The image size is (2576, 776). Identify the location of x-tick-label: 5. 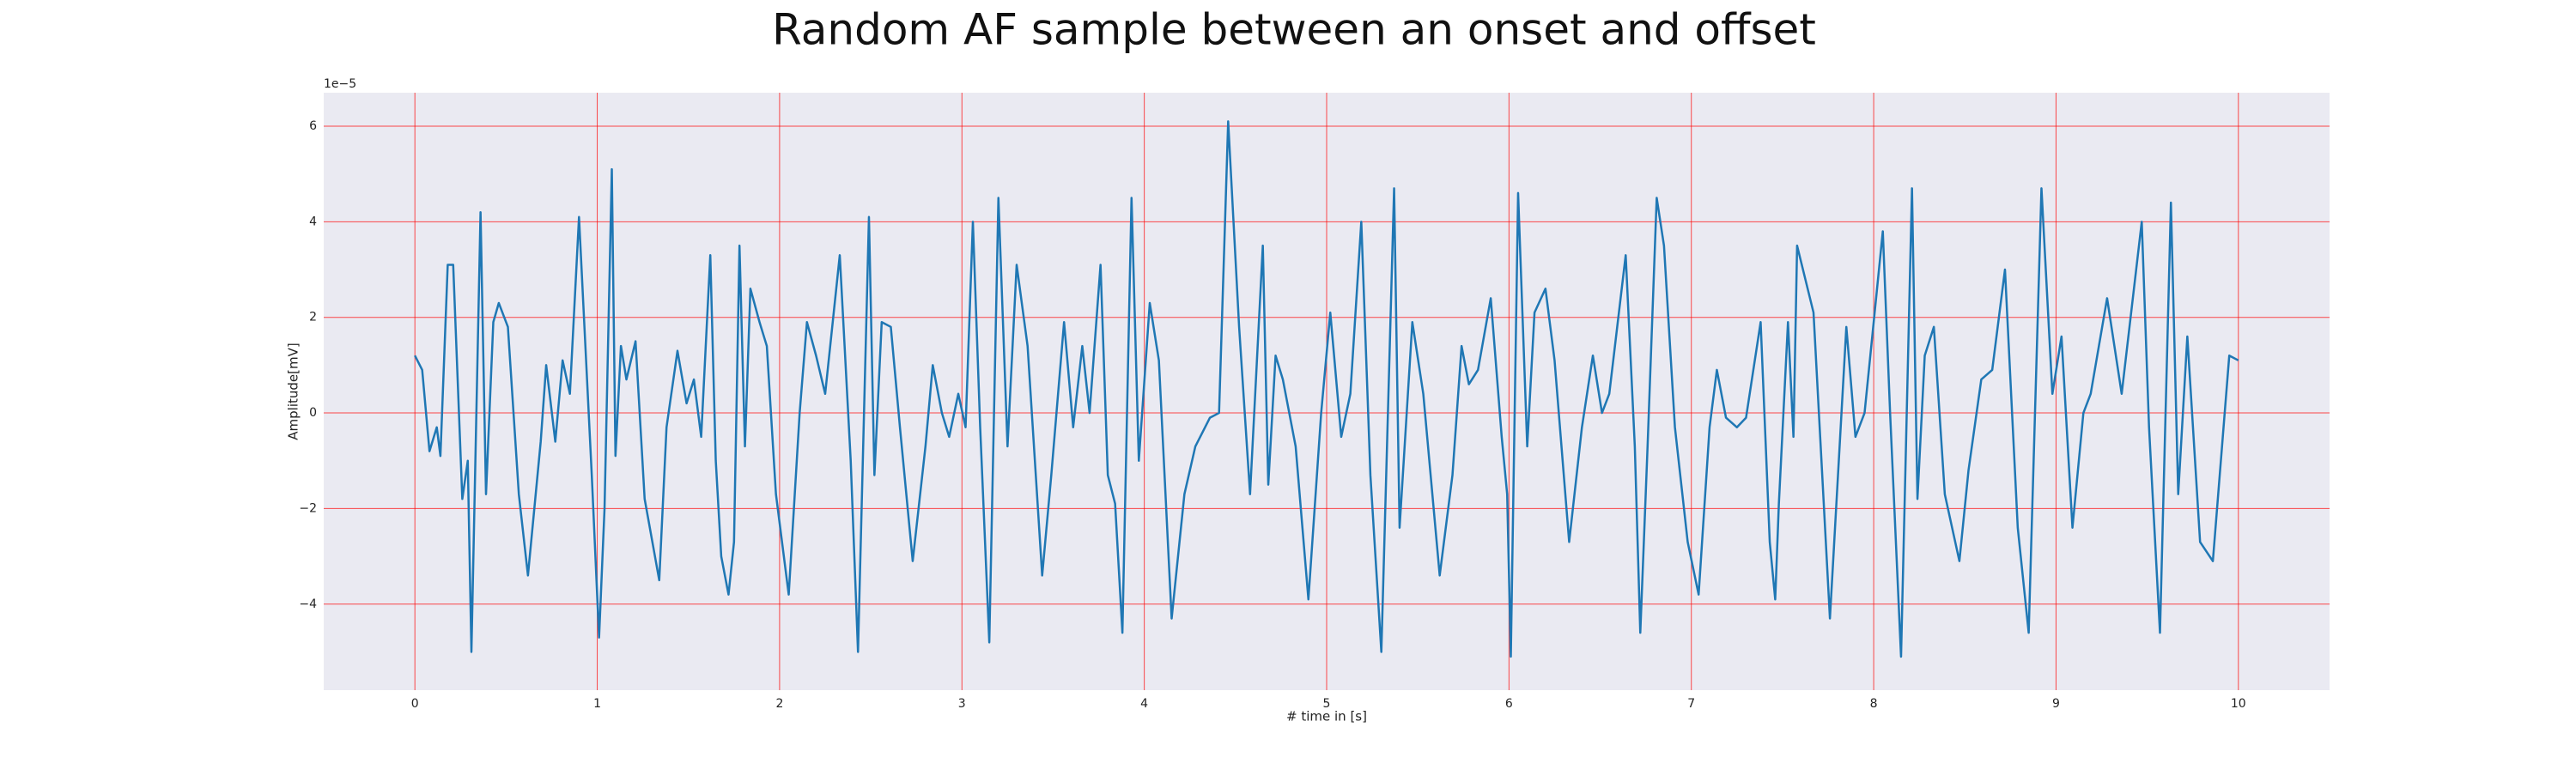
(1327, 704).